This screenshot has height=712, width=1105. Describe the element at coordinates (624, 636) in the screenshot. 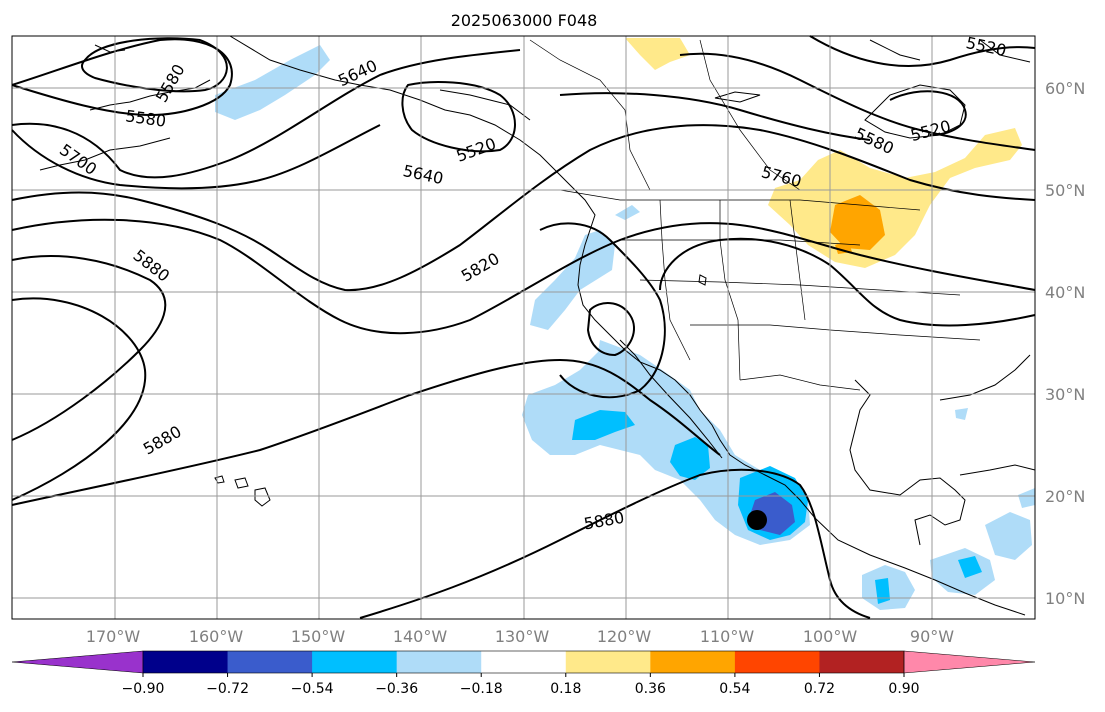

I see `lon-label: 120°W` at that location.